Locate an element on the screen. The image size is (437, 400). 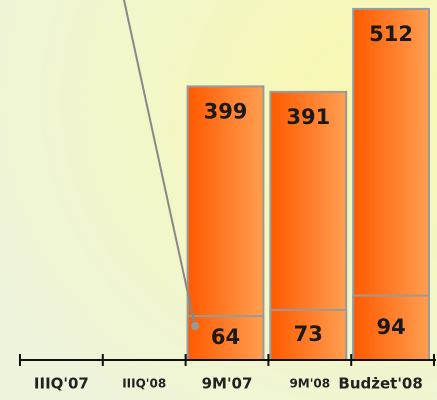
data-label: 512 is located at coordinates (391, 34).